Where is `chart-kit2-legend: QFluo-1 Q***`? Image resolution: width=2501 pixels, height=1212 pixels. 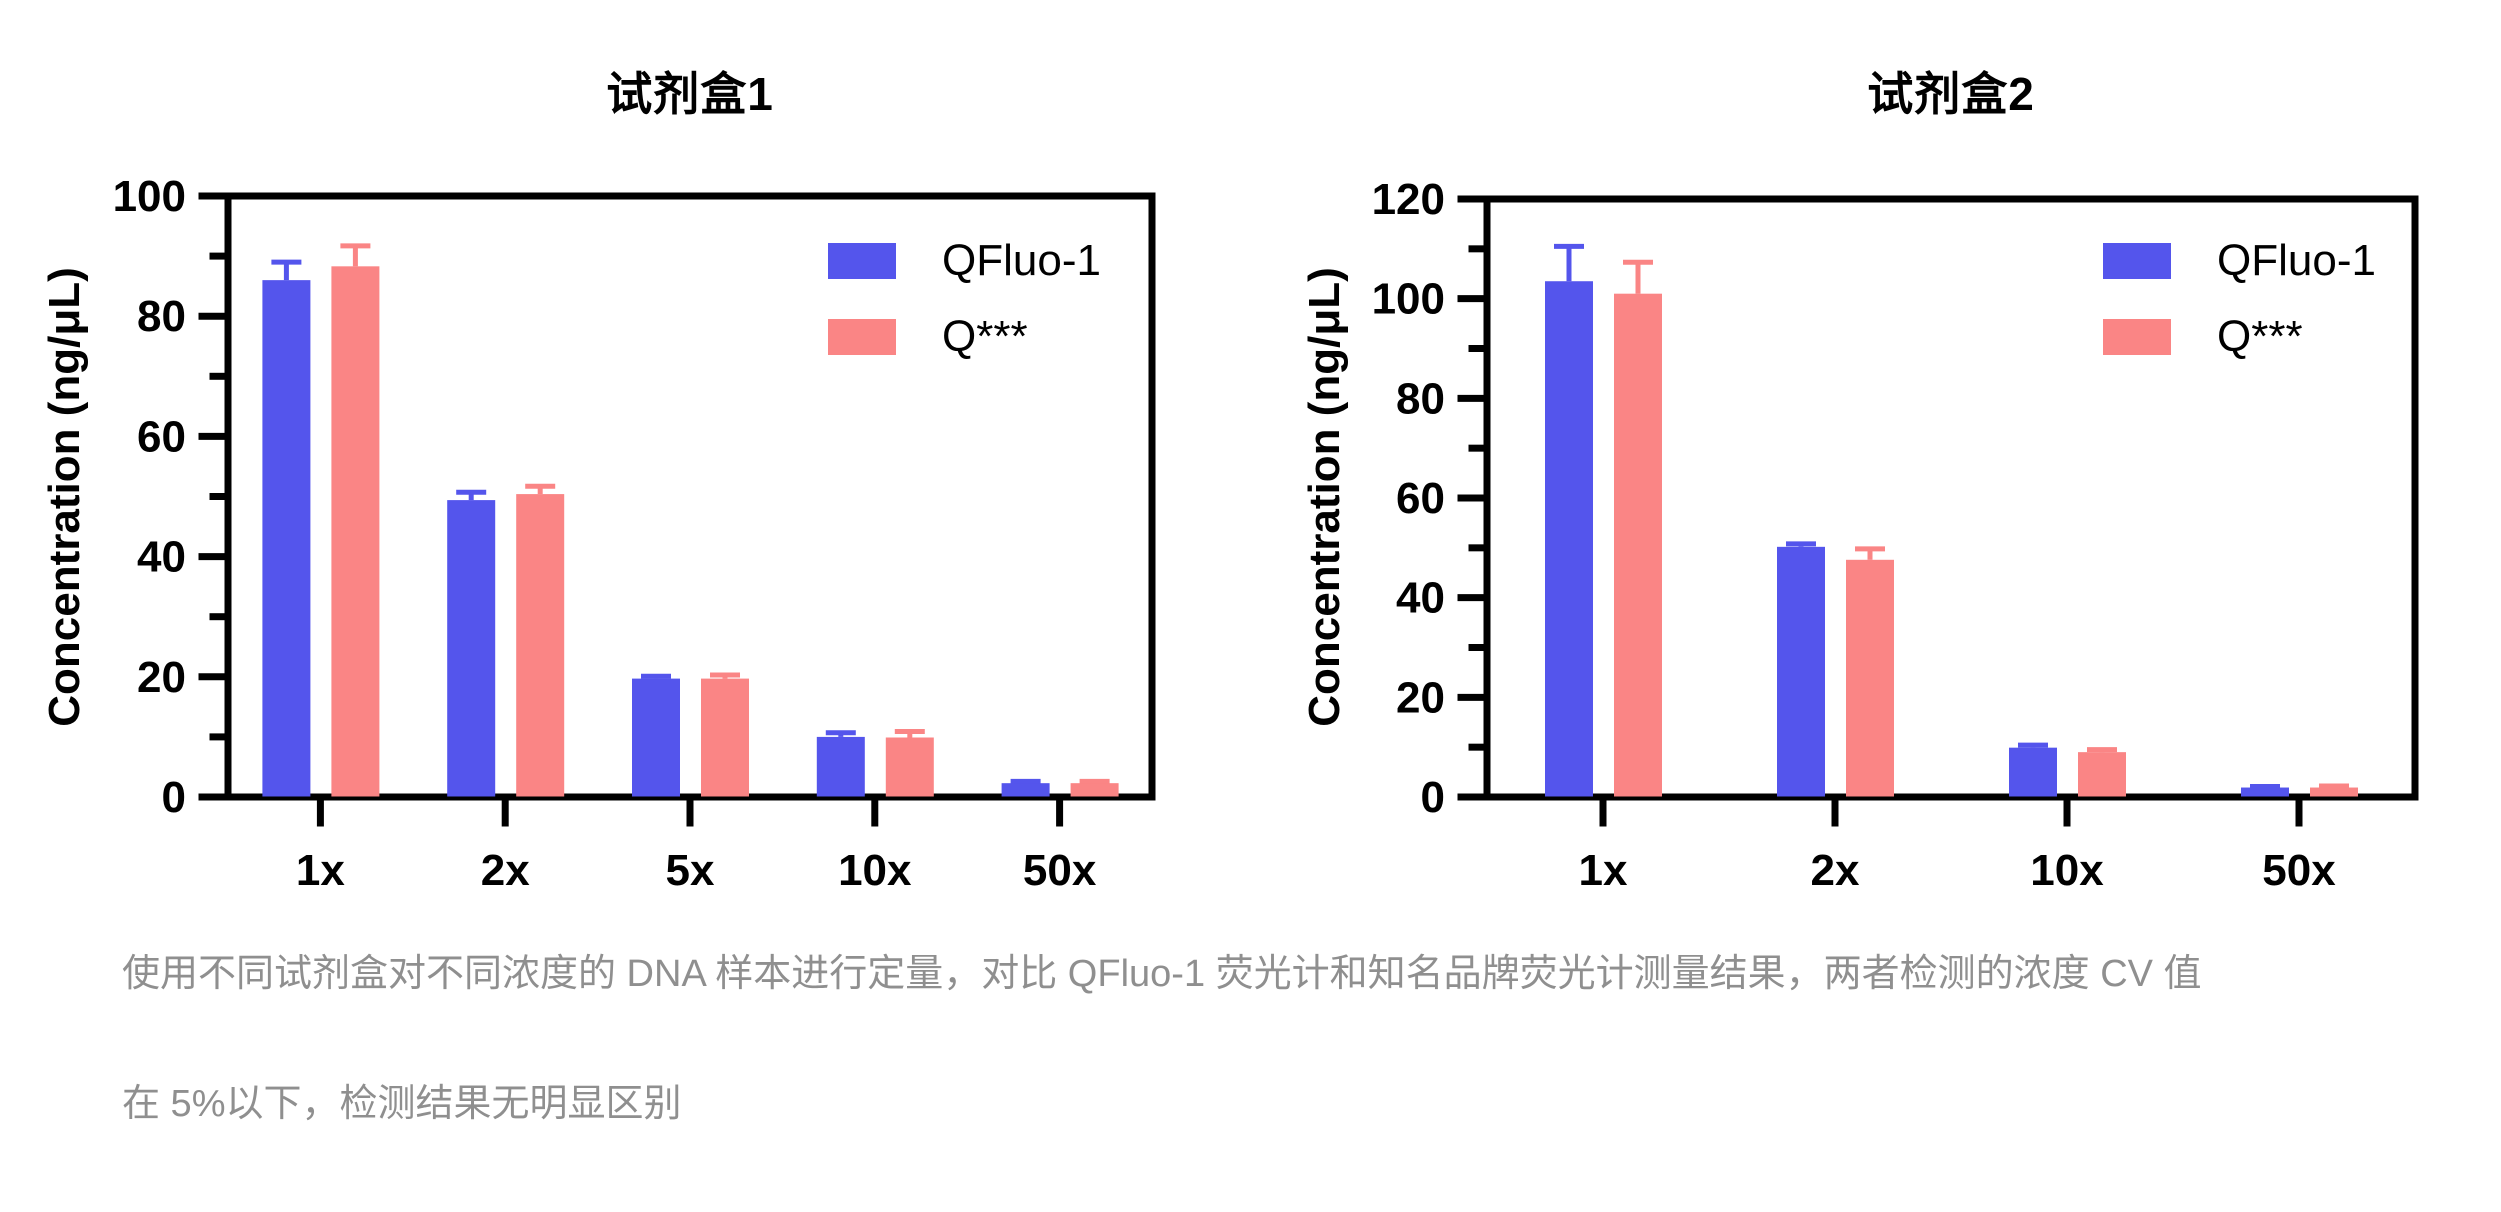 chart-kit2-legend: QFluo-1 Q*** is located at coordinates (2239, 299).